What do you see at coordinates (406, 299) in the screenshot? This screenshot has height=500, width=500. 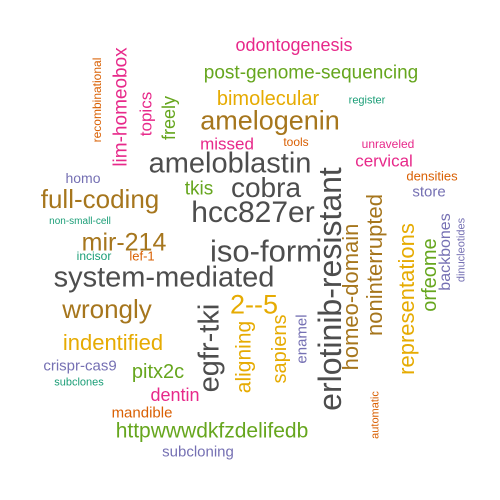 I see `cloud-word: representations` at bounding box center [406, 299].